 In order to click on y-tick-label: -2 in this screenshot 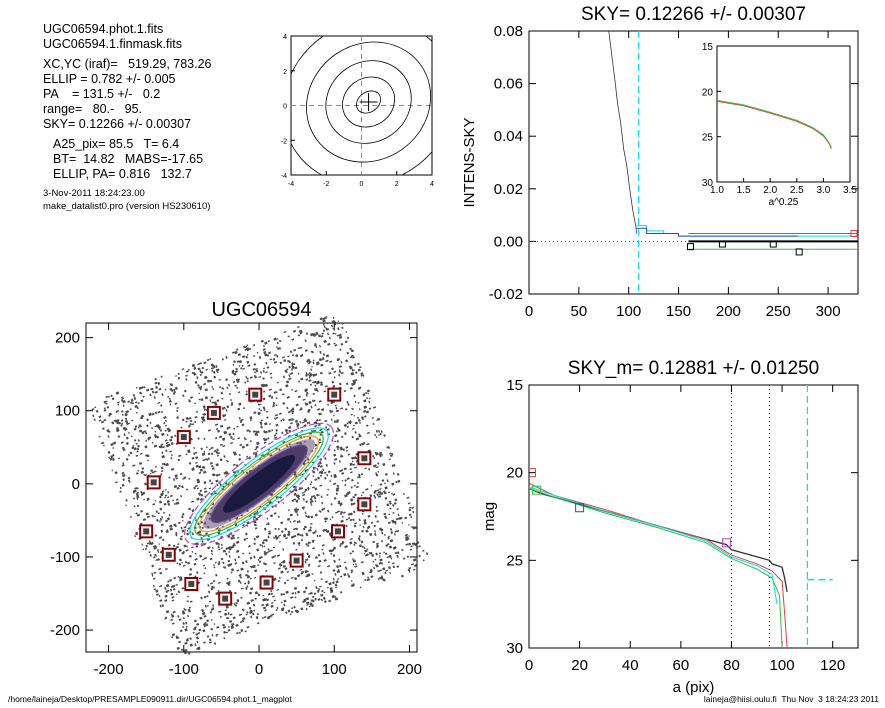, I will do `click(284, 141)`.